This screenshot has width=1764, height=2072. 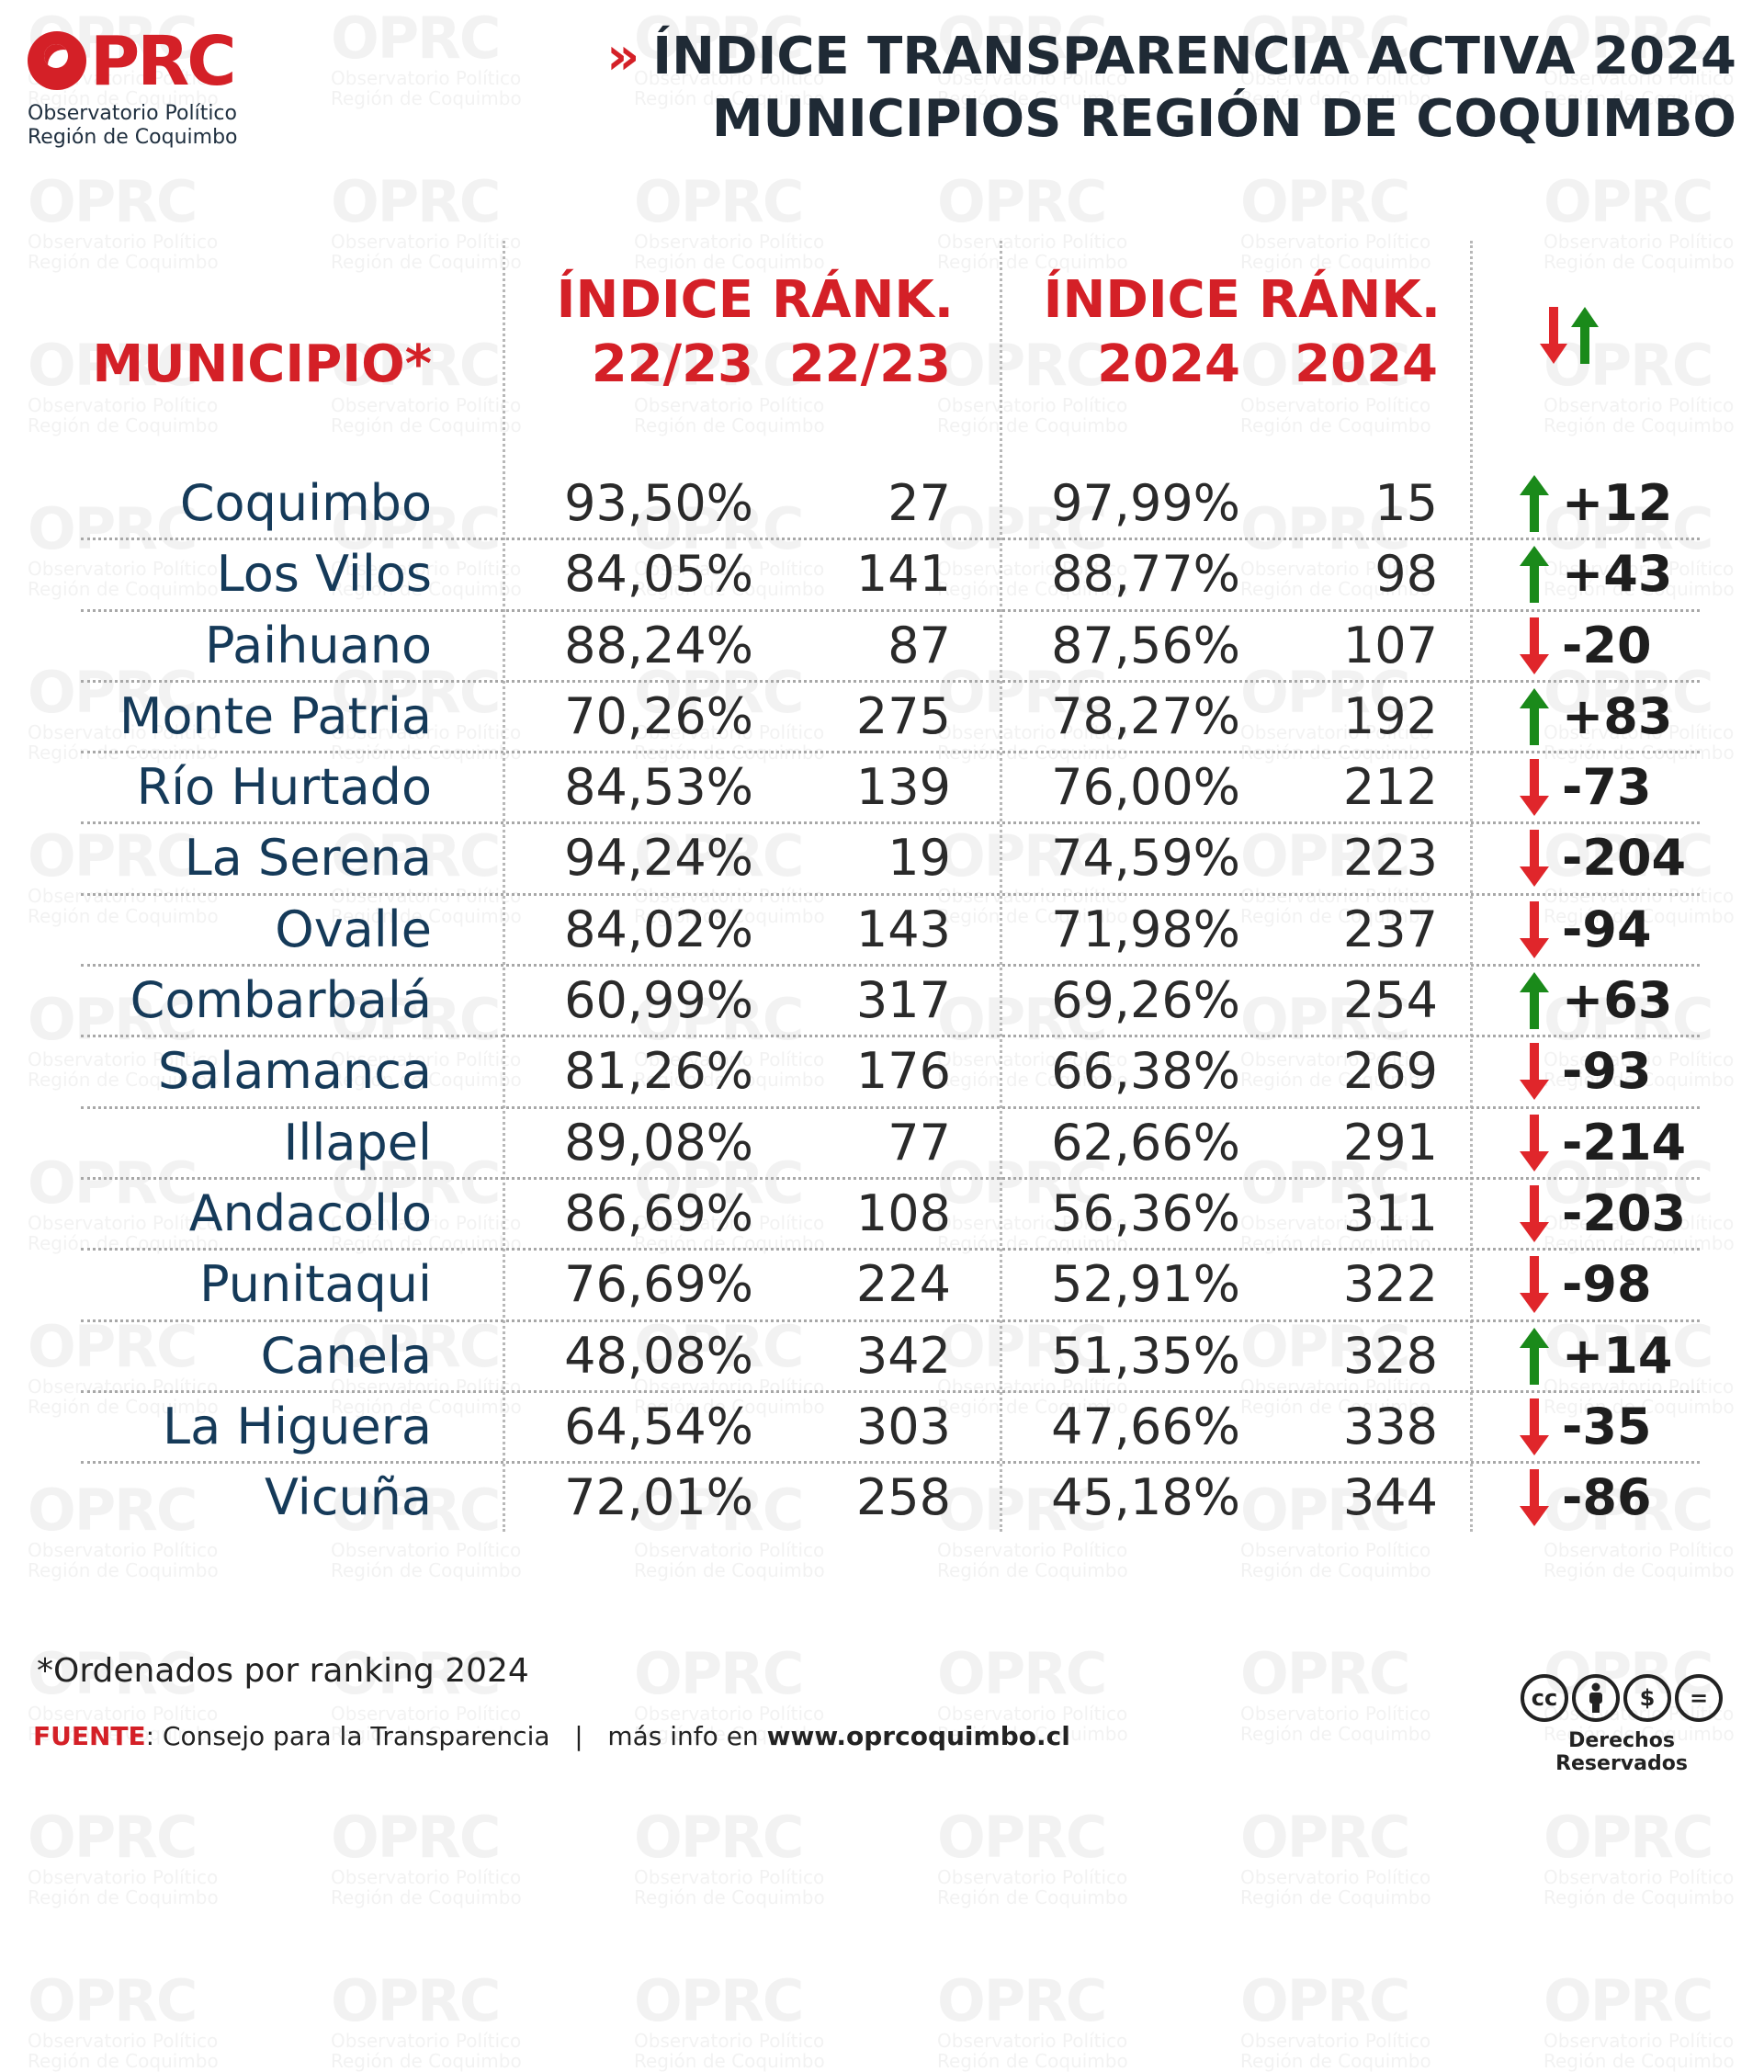 I want to click on website-link: www.oprcoquimbo.cl, so click(x=918, y=1736).